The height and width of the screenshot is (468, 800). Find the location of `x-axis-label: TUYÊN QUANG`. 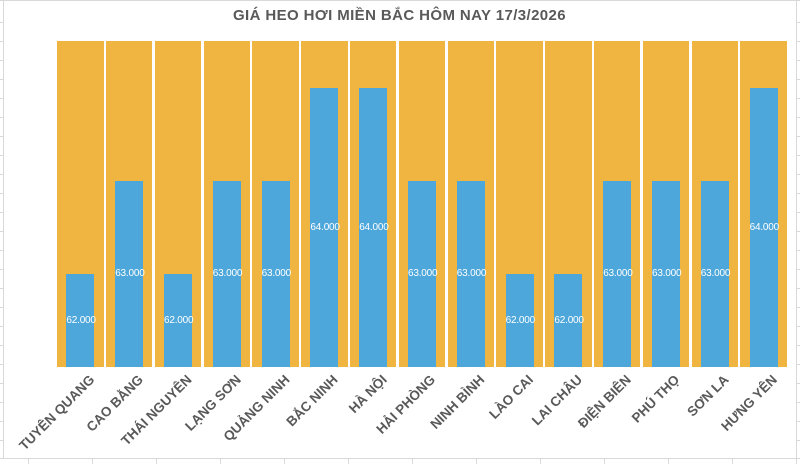

x-axis-label: TUYÊN QUANG is located at coordinates (56, 413).